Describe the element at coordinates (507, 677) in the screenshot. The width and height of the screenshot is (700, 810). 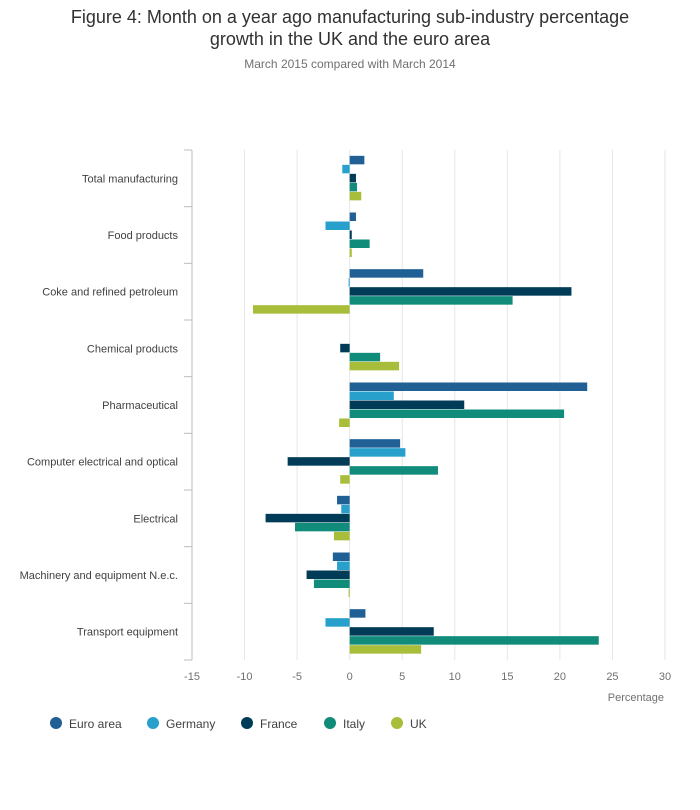
I see `x-tick-label: 15` at that location.